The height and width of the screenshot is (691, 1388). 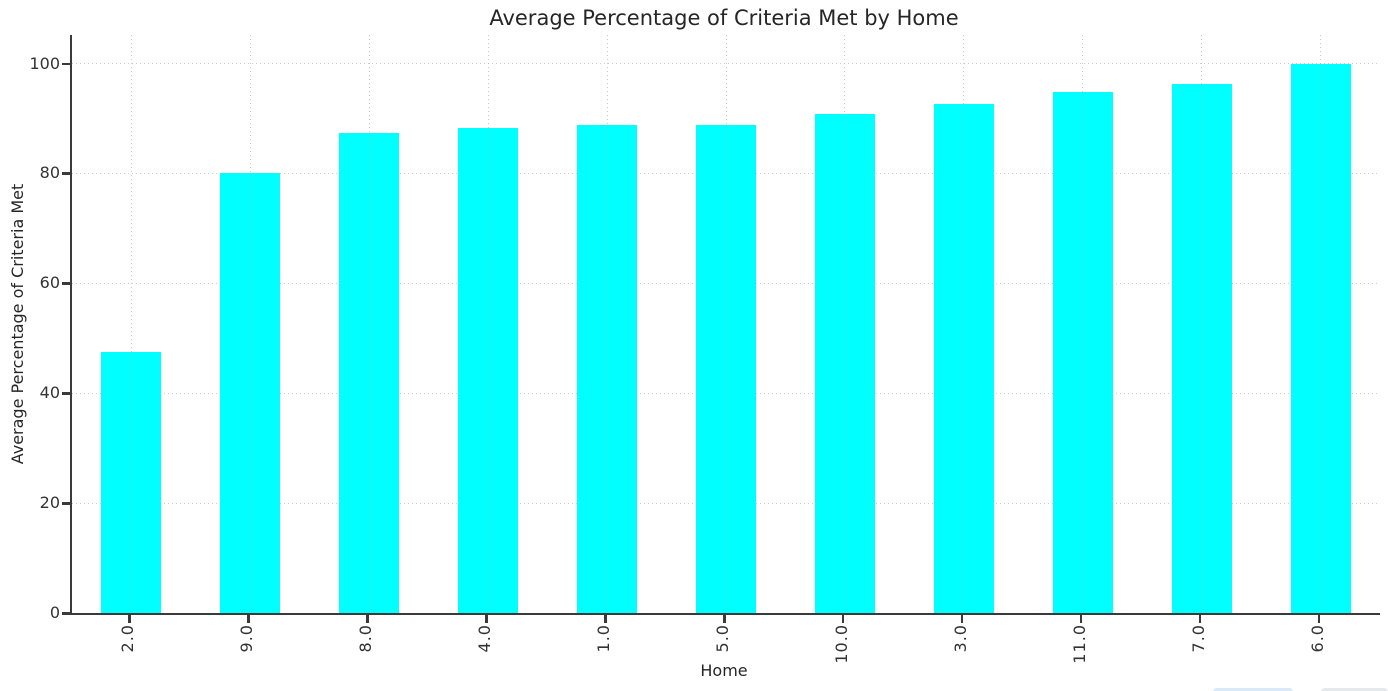 What do you see at coordinates (724, 670) in the screenshot?
I see `x-axis-label: Home` at bounding box center [724, 670].